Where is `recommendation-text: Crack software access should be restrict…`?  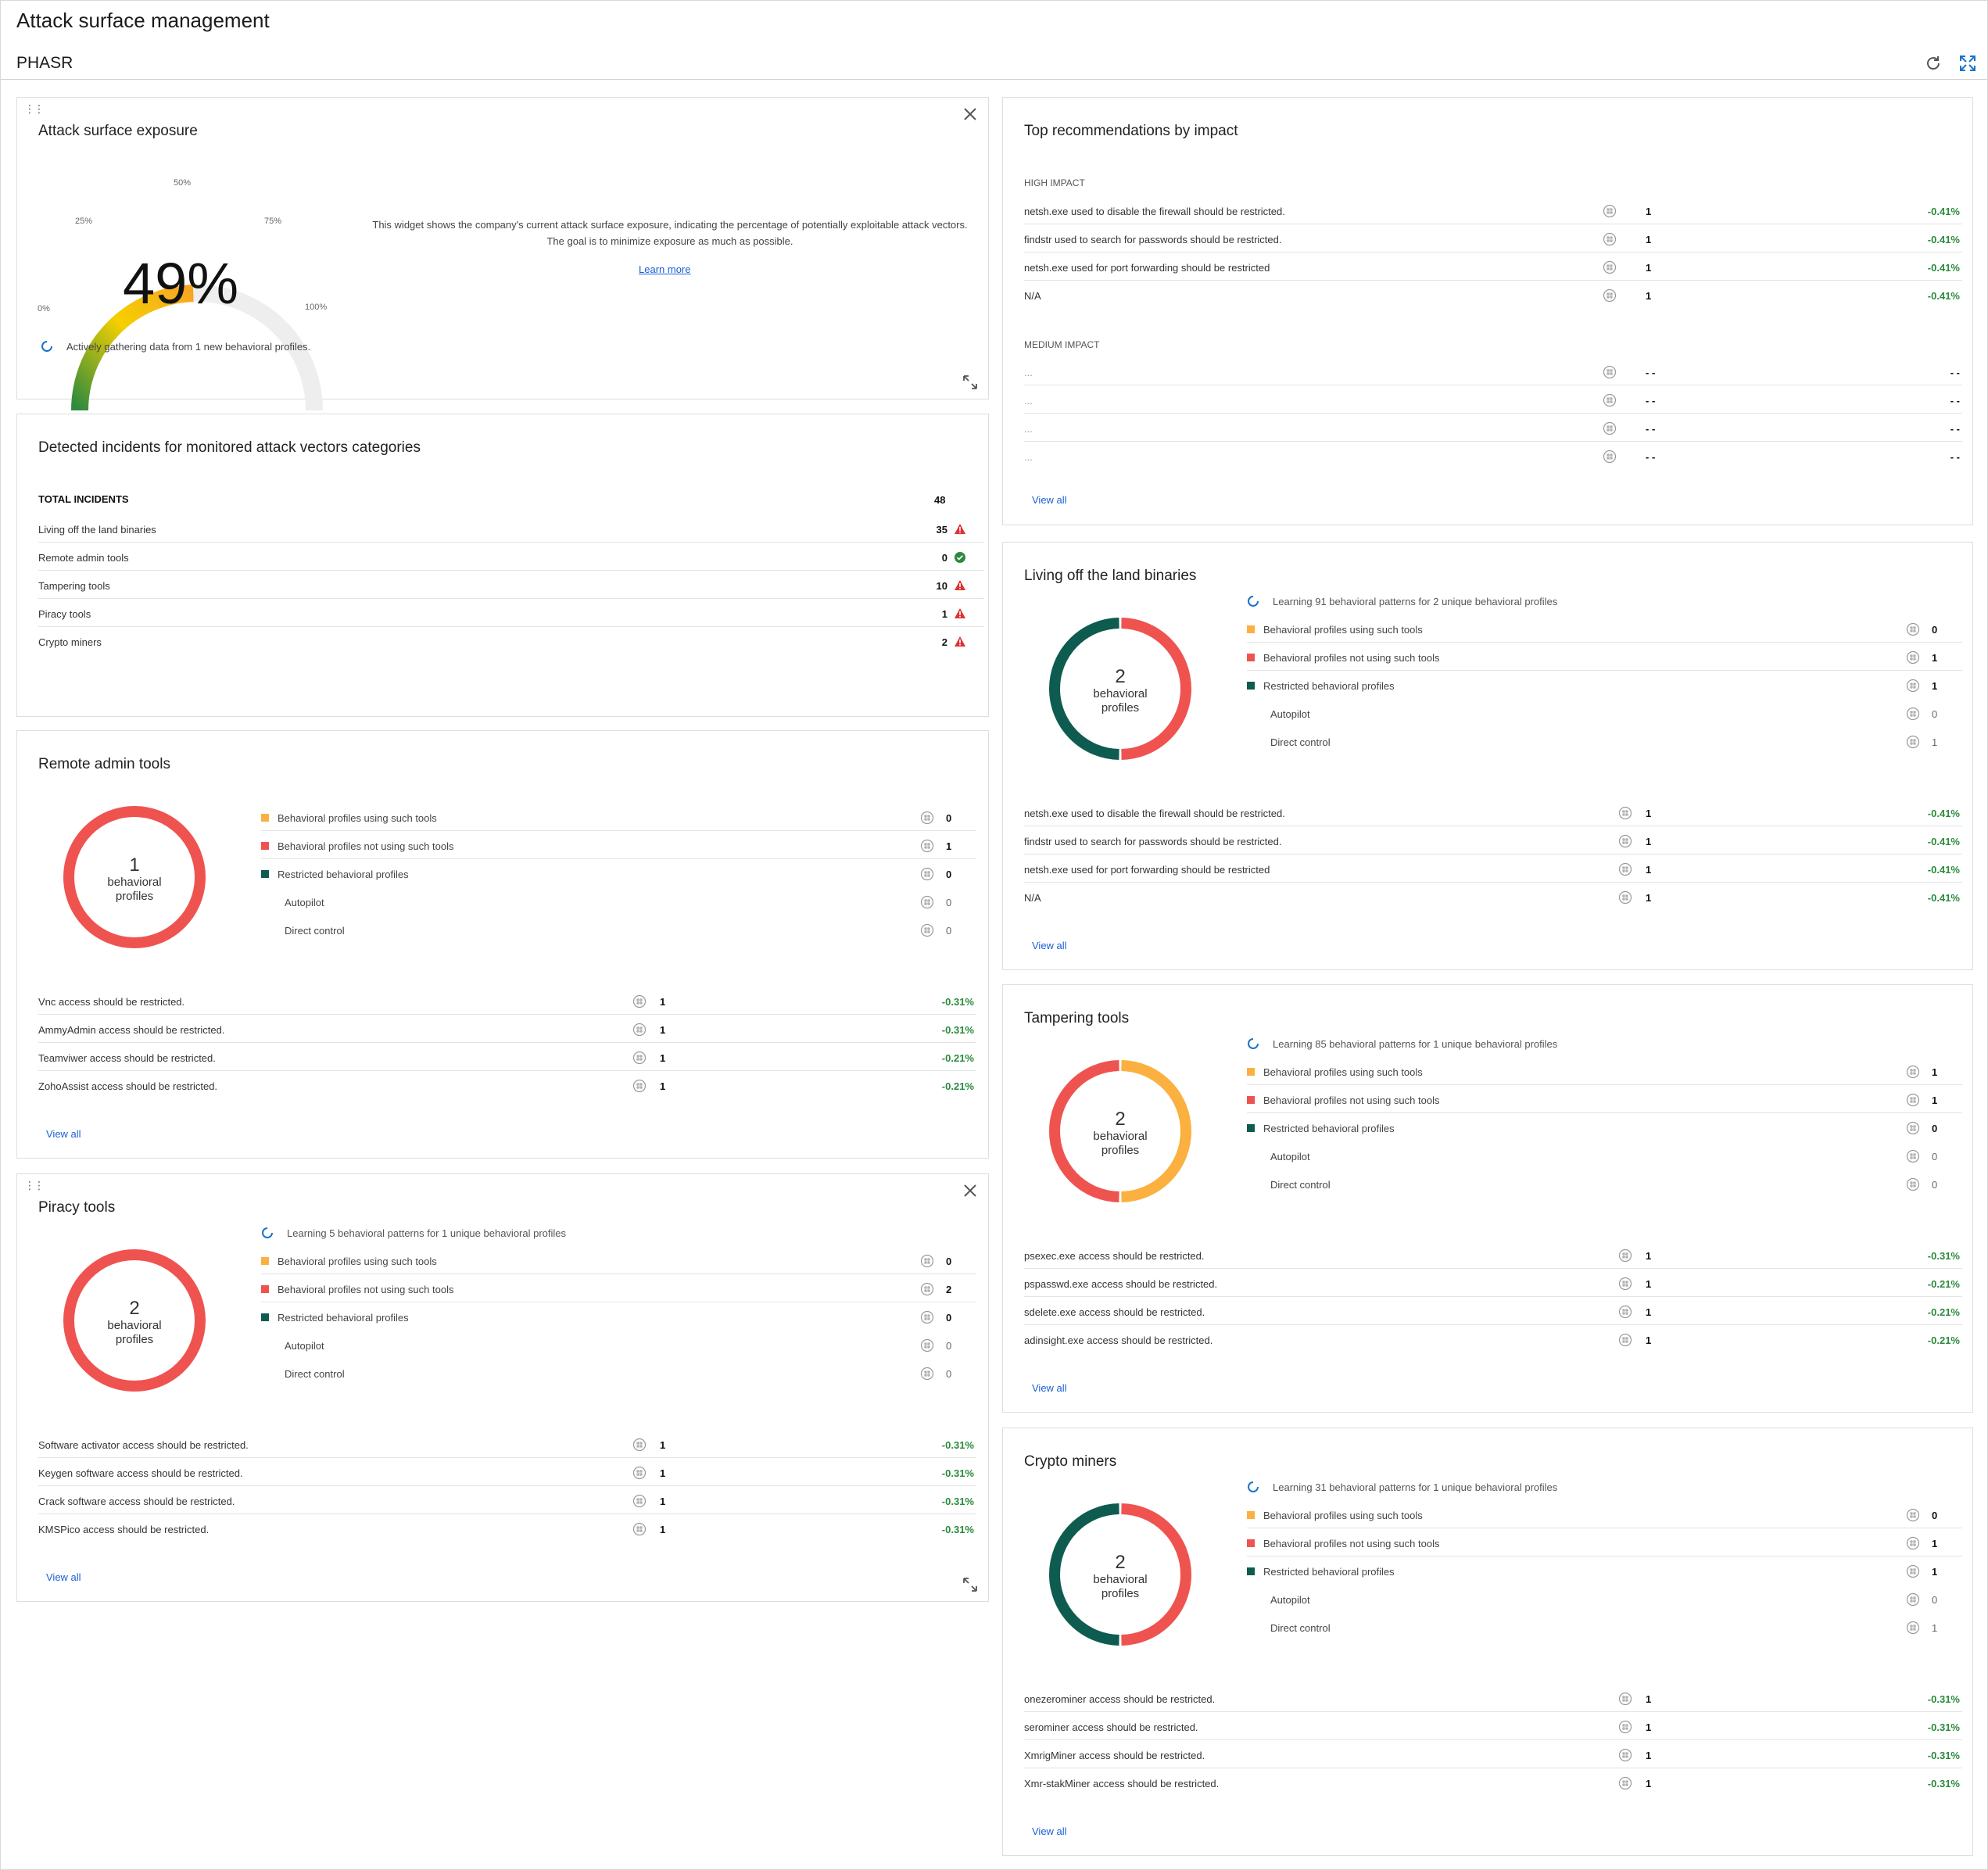
recommendation-text: Crack software access should be restrict… is located at coordinates (136, 1501).